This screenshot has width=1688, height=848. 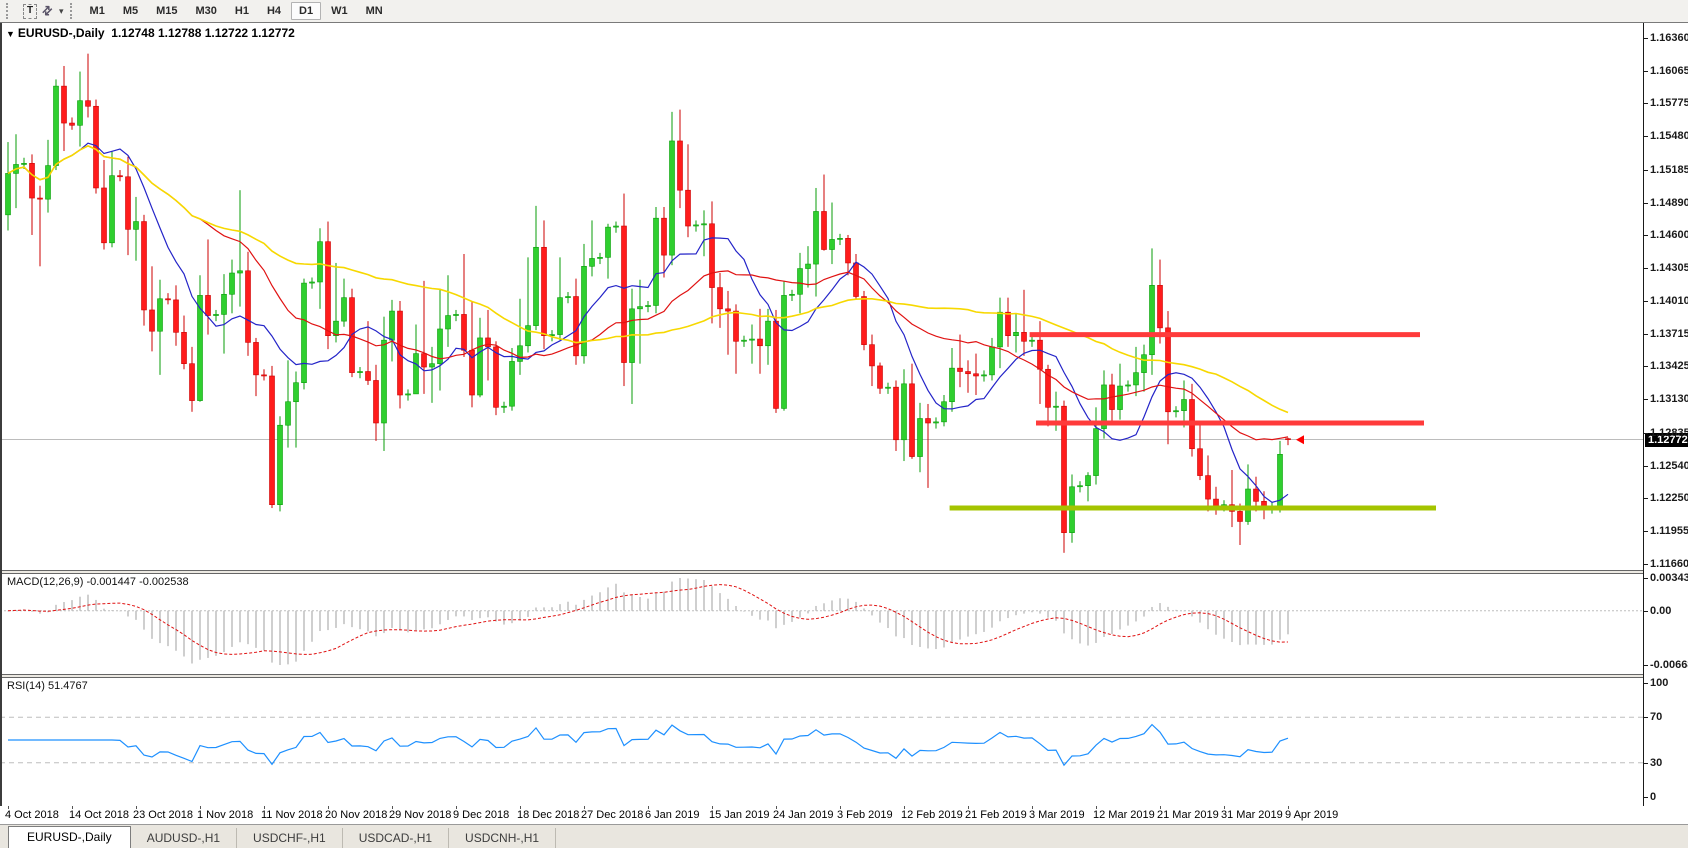 I want to click on rsi-axis-label: 70, so click(x=1656, y=717).